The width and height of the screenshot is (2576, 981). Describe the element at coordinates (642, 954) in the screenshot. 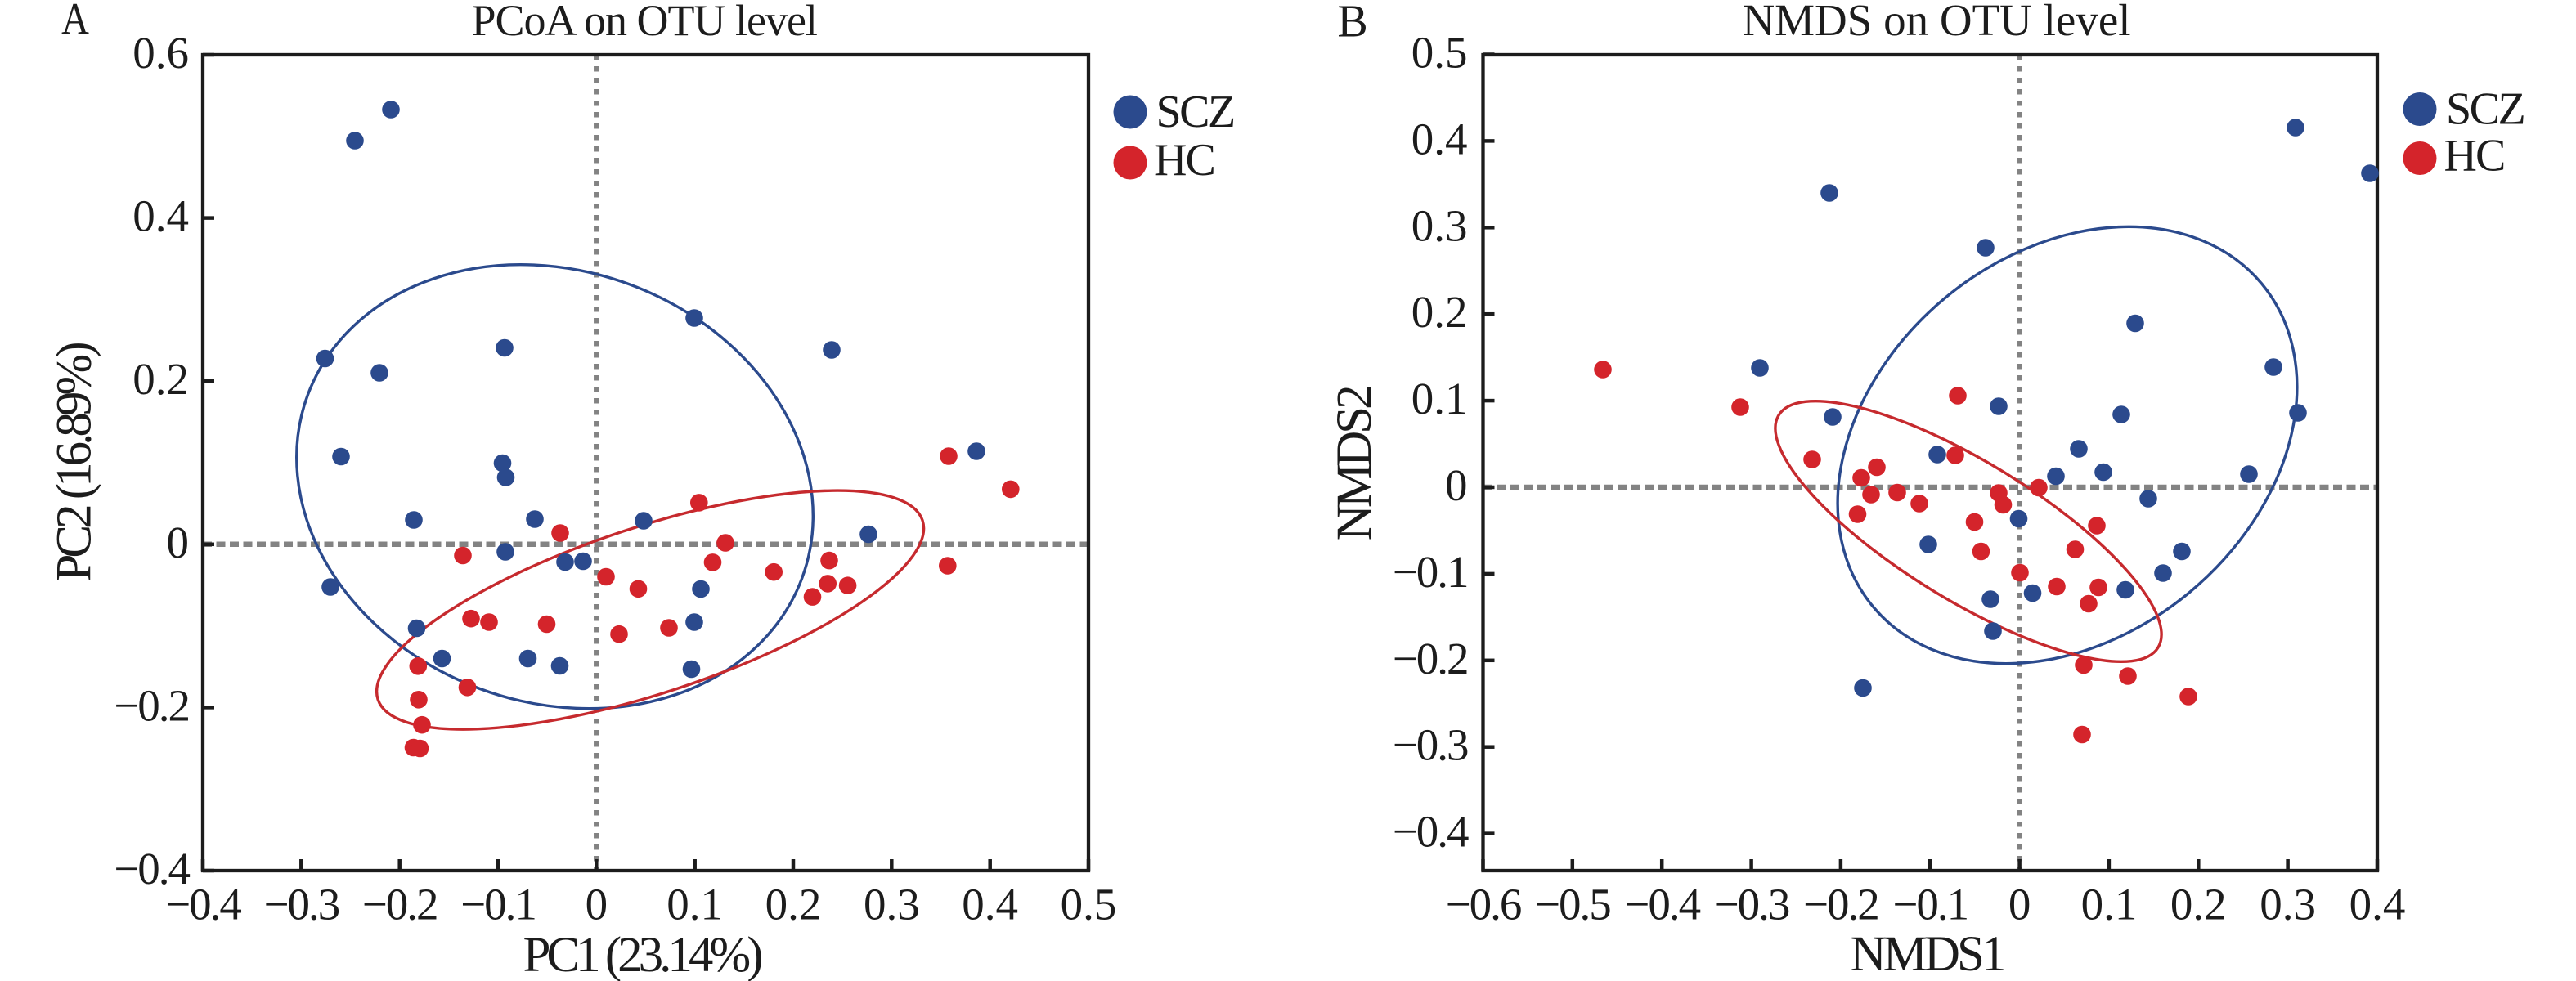

I see `svg-text: PC1 (23.14%)` at that location.